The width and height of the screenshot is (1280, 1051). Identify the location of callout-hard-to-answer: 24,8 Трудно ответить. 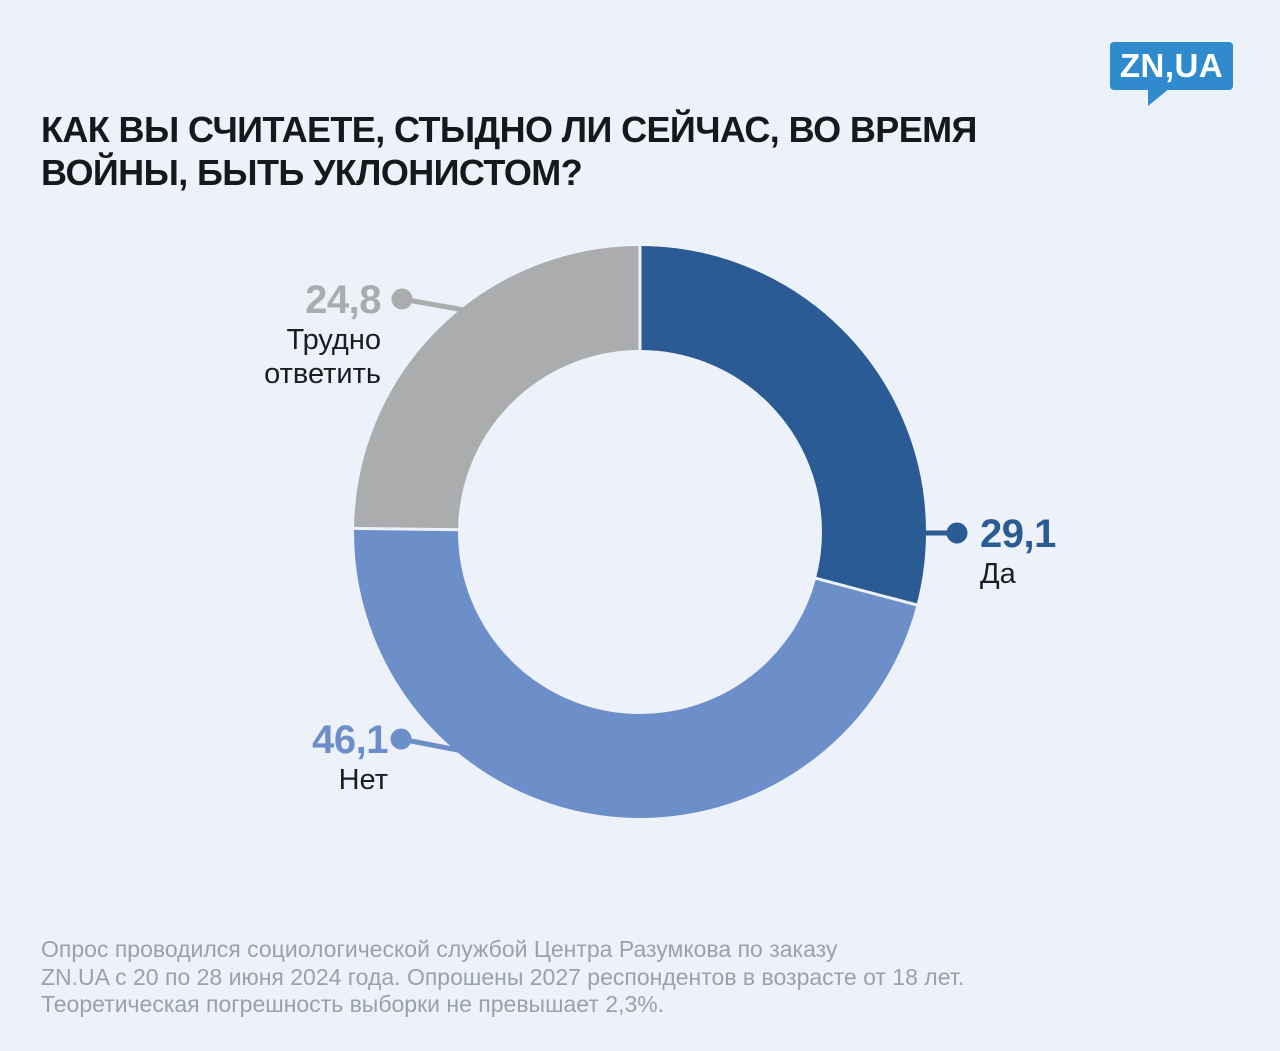
(322, 335).